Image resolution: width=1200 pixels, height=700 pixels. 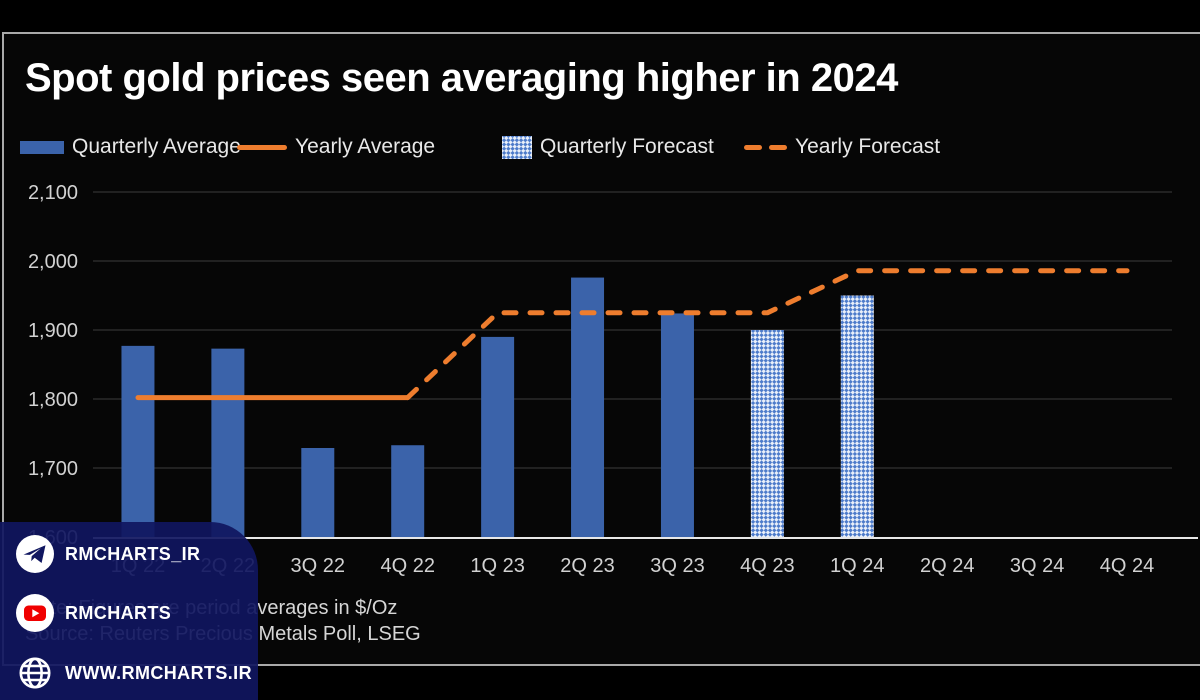 I want to click on legend-item-quarterly-forecast: Quarterly Forecast, so click(x=608, y=147).